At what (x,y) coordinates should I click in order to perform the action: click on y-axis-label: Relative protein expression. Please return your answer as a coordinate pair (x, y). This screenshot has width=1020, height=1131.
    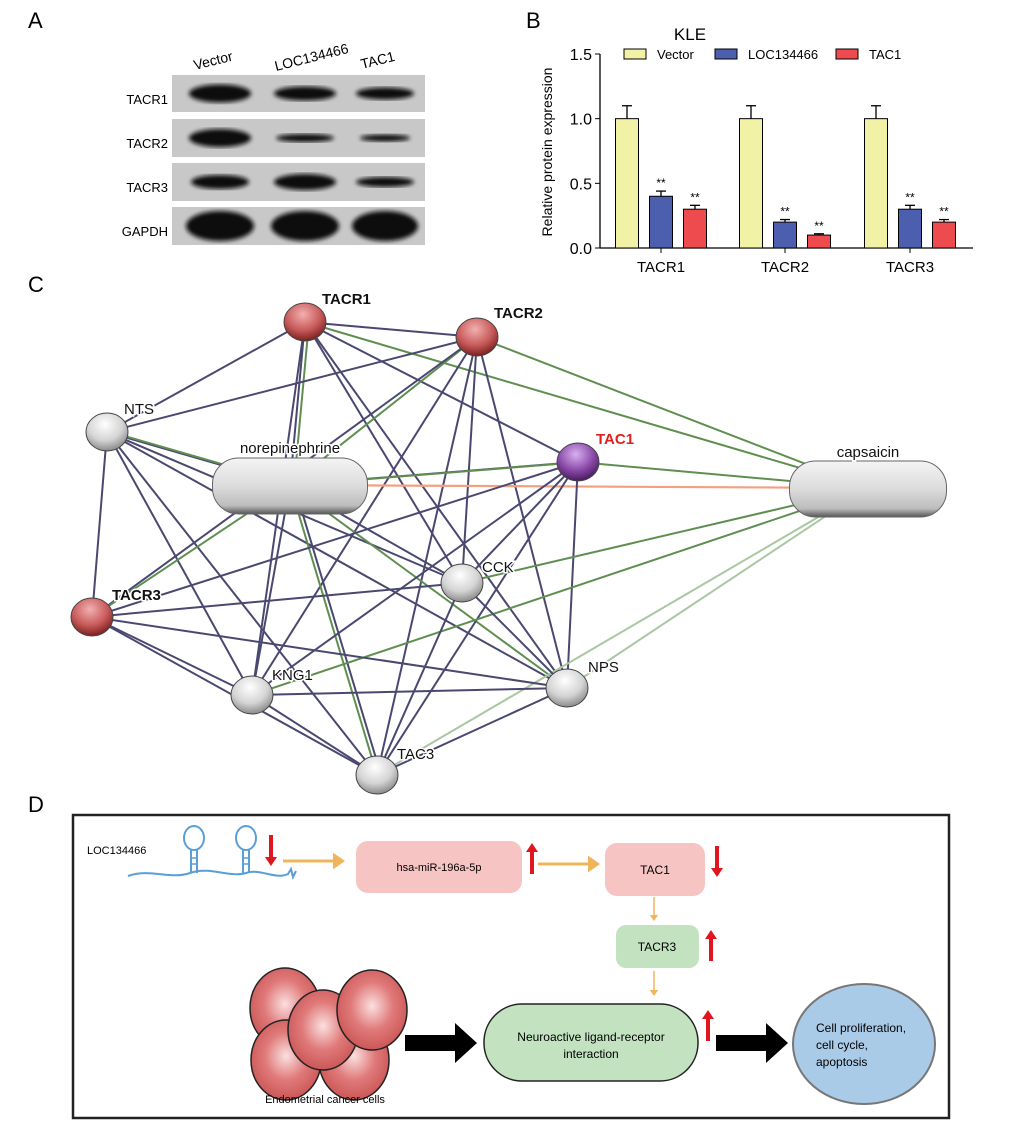
    Looking at the image, I should click on (547, 152).